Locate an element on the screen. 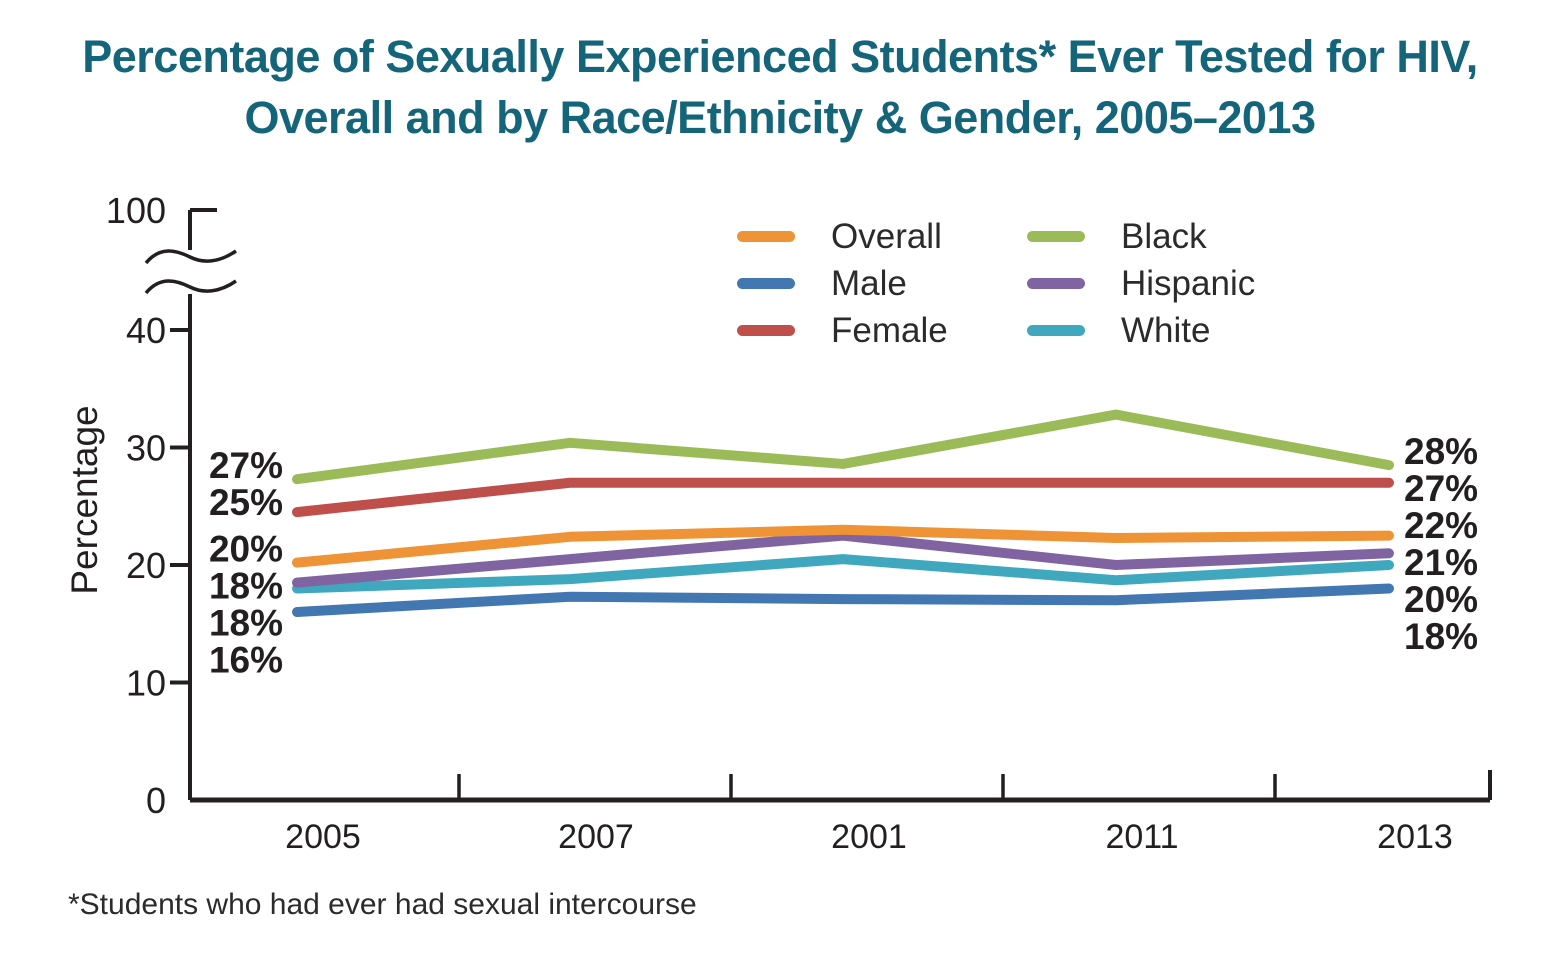 The width and height of the screenshot is (1560, 960). series-label-left-white: 18% is located at coordinates (246, 623).